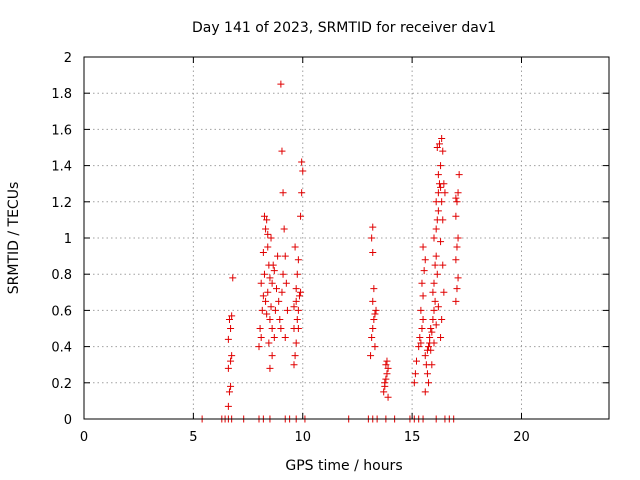 This screenshot has width=640, height=480. What do you see at coordinates (61, 384) in the screenshot?
I see `y-tick-label: 0.2` at bounding box center [61, 384].